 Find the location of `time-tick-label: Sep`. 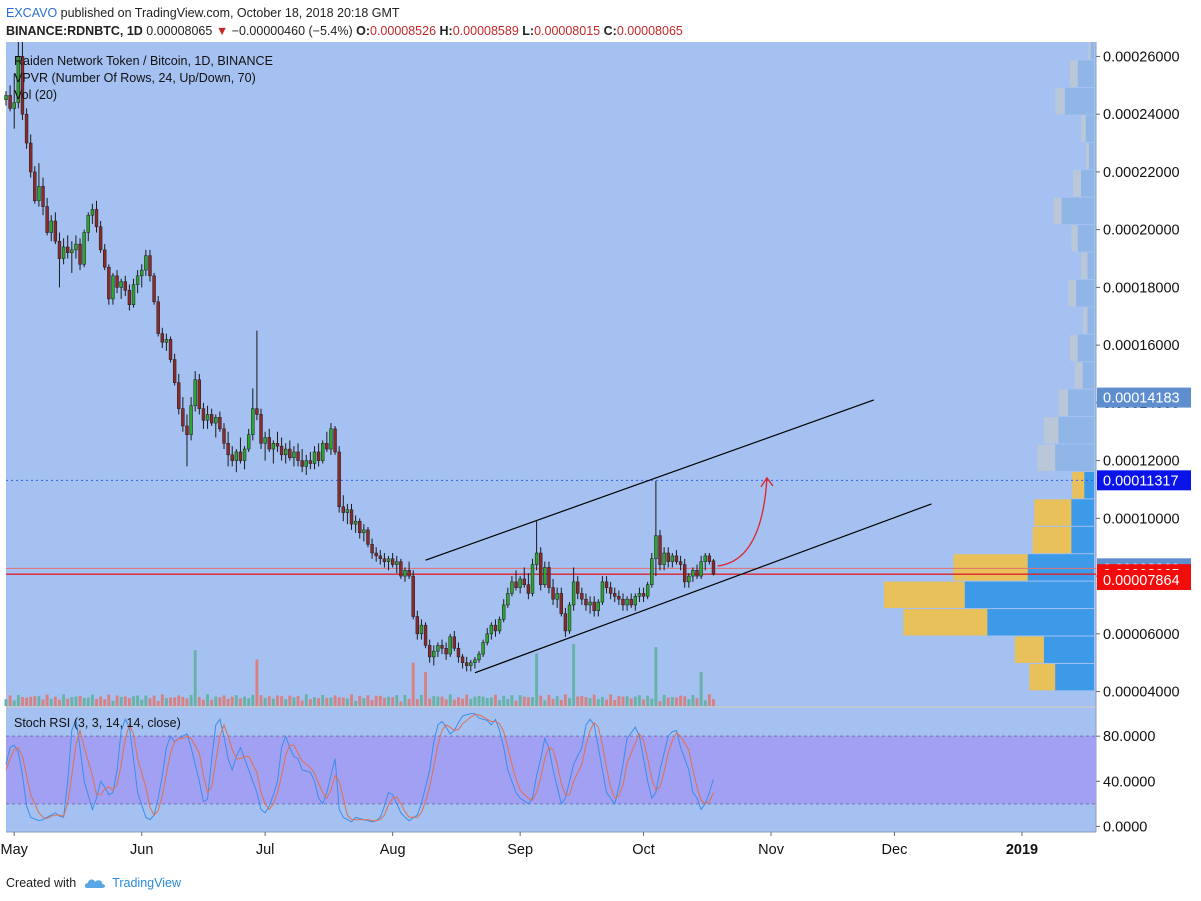

time-tick-label: Sep is located at coordinates (520, 850).